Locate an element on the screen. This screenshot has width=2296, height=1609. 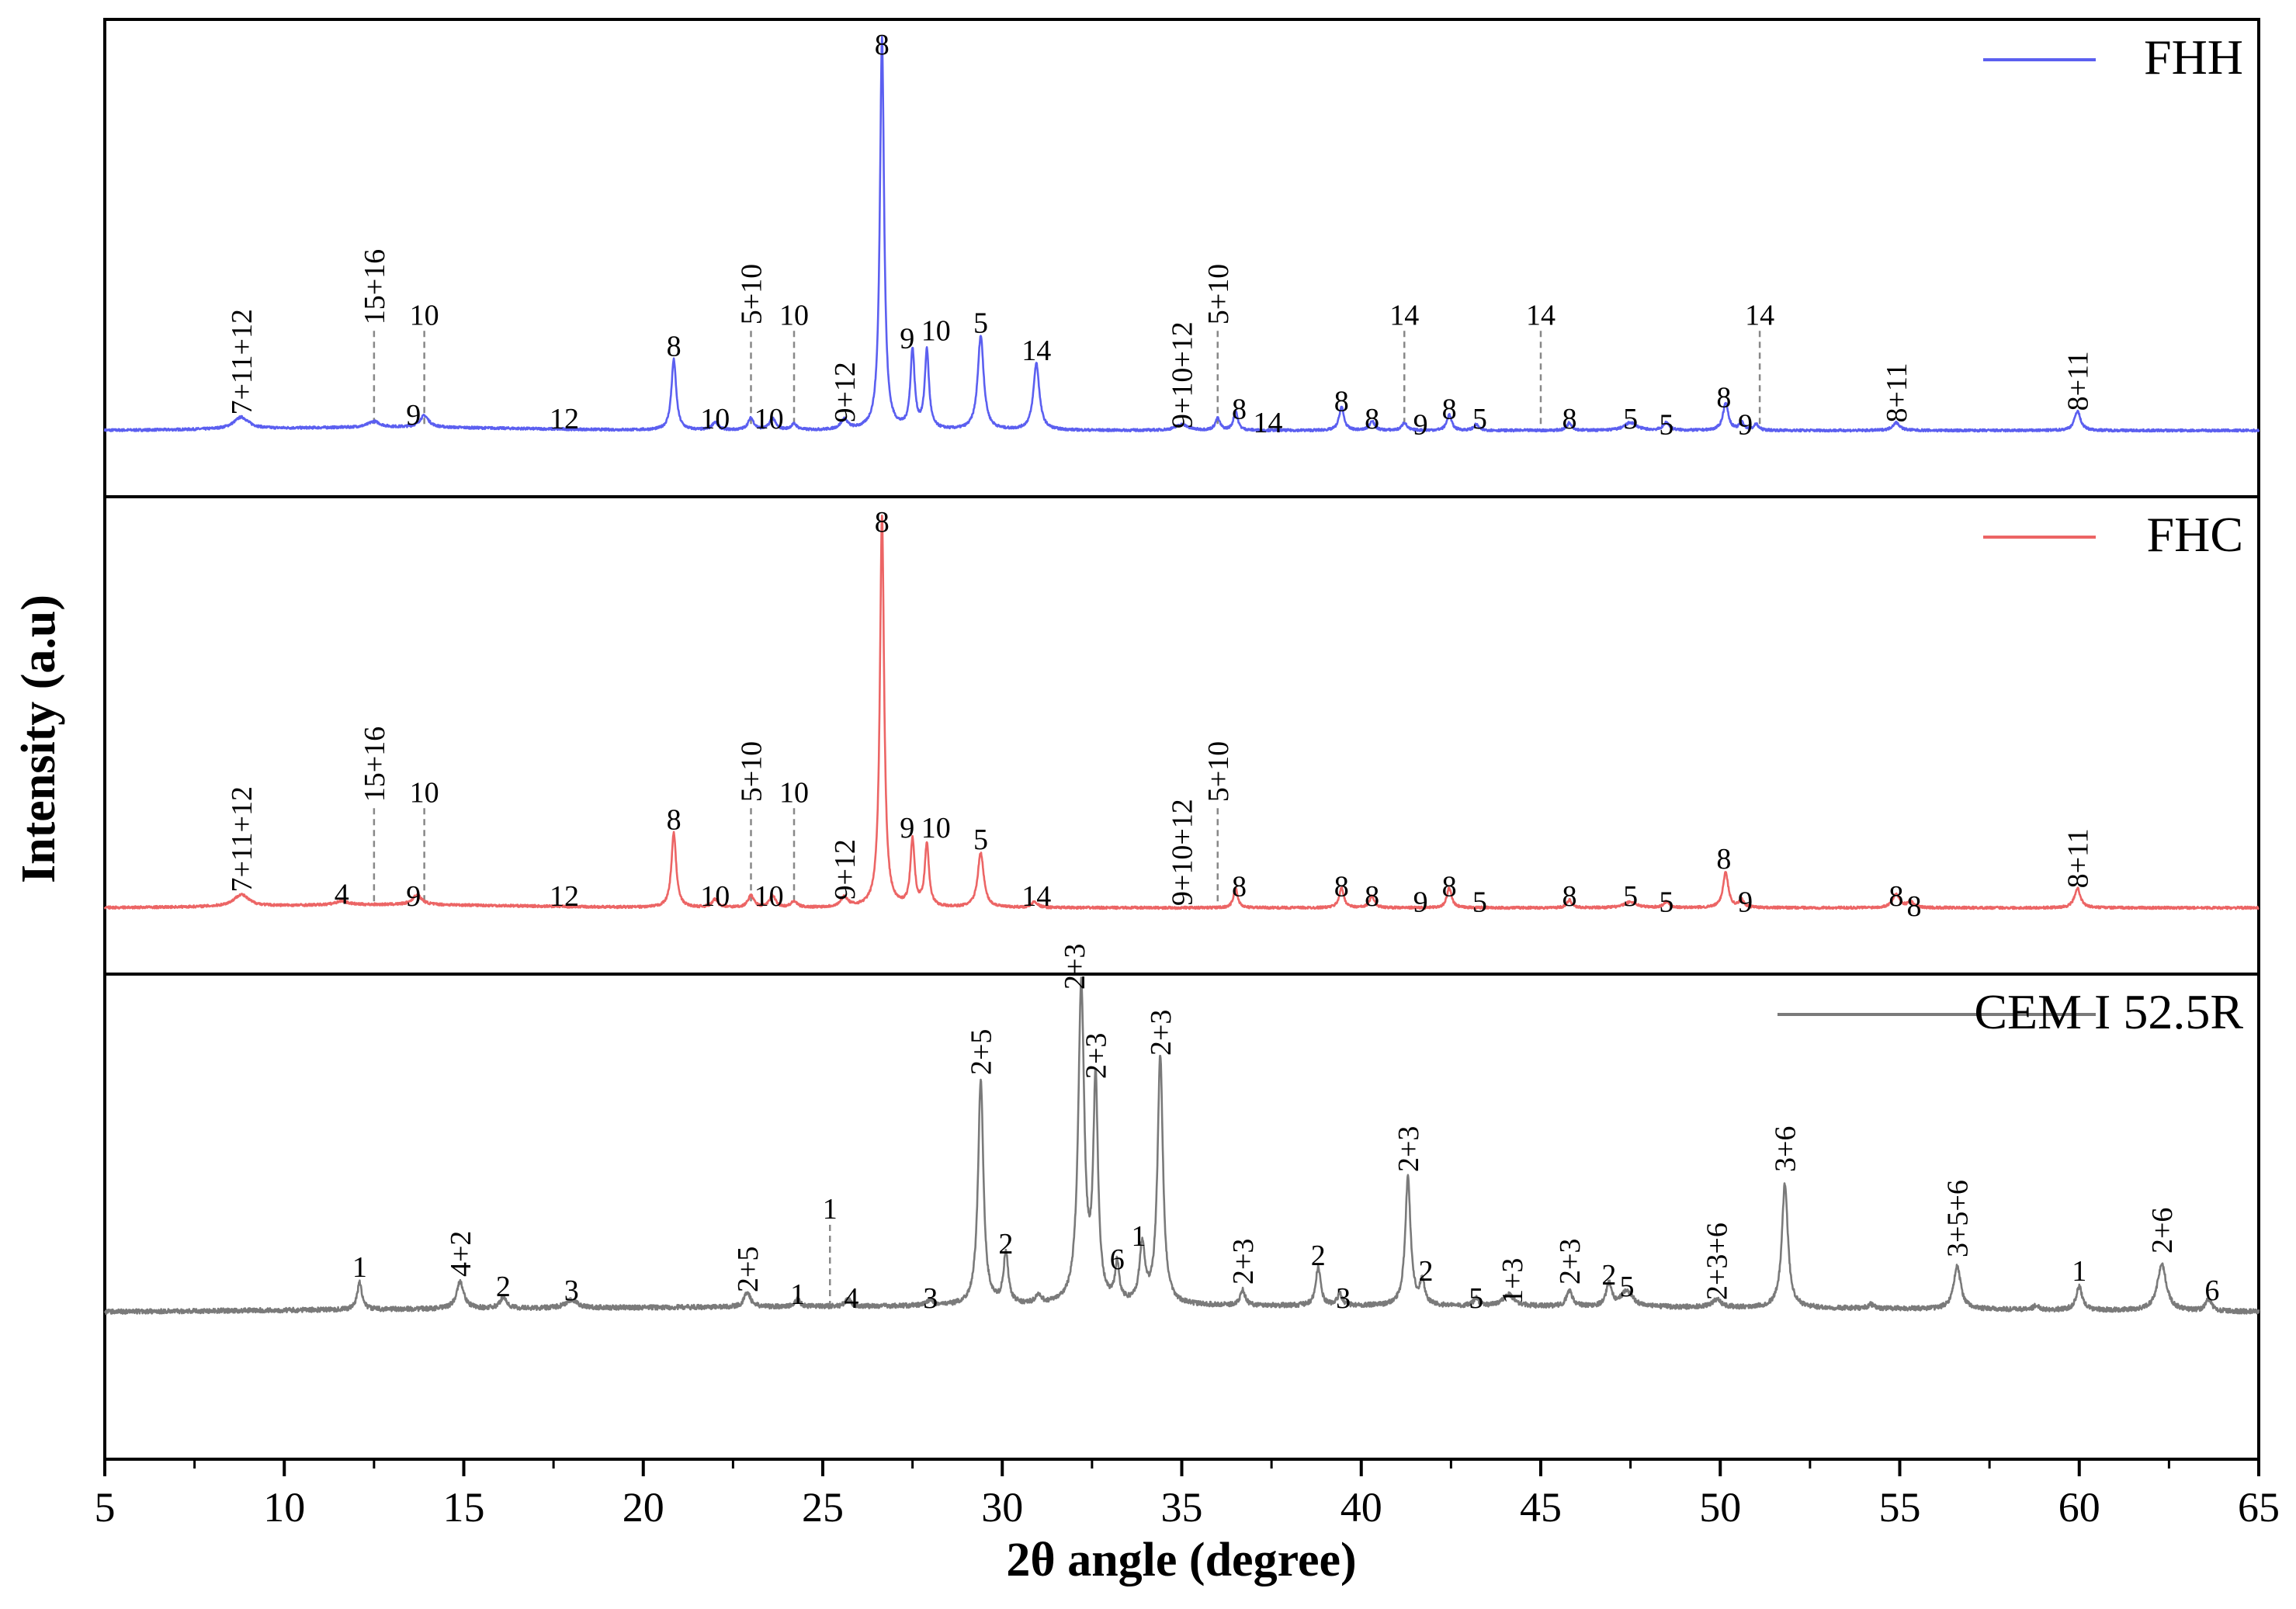
x-tick-label-25: 25 is located at coordinates (823, 1507).